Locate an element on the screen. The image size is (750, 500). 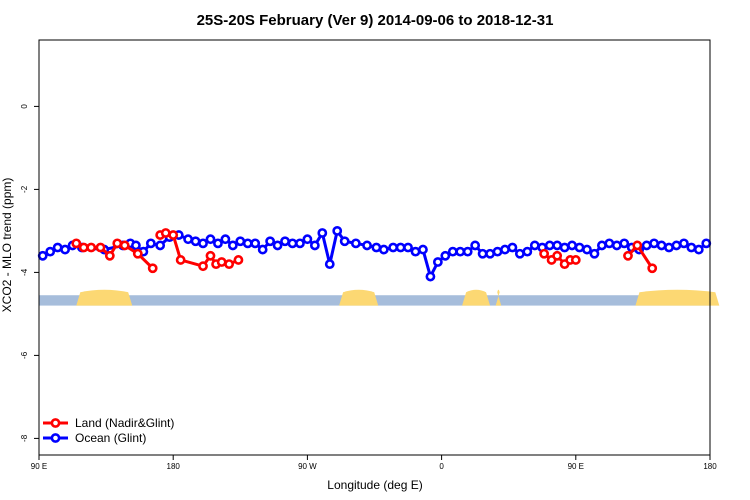
legend-label: Land (Nadir&Glint) is located at coordinates (124, 423).